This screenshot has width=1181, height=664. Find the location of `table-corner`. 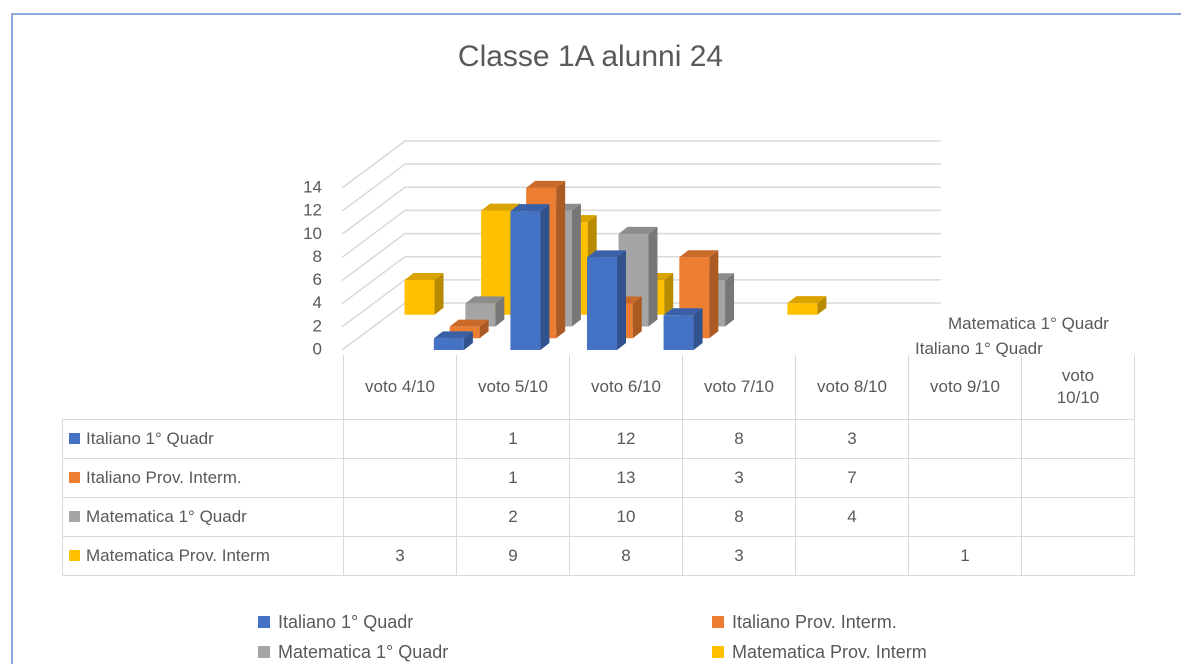

table-corner is located at coordinates (203, 387).